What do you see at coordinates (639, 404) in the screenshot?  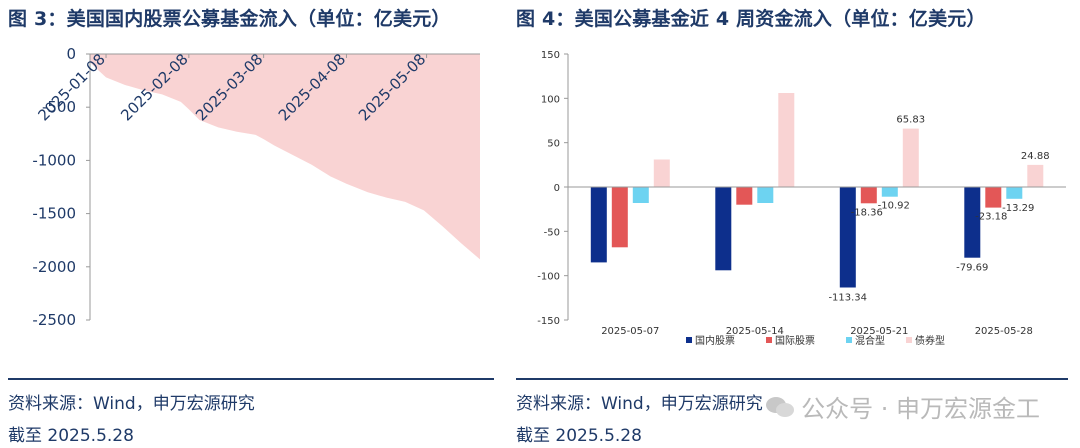 I see `right-source-note: 资料来源：Wind，申万宏源研究` at bounding box center [639, 404].